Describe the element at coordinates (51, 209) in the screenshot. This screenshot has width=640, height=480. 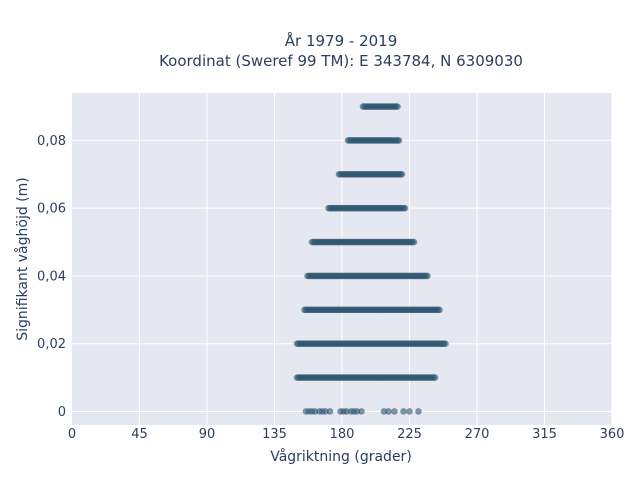
I see `y-tick-label: 0,06` at that location.